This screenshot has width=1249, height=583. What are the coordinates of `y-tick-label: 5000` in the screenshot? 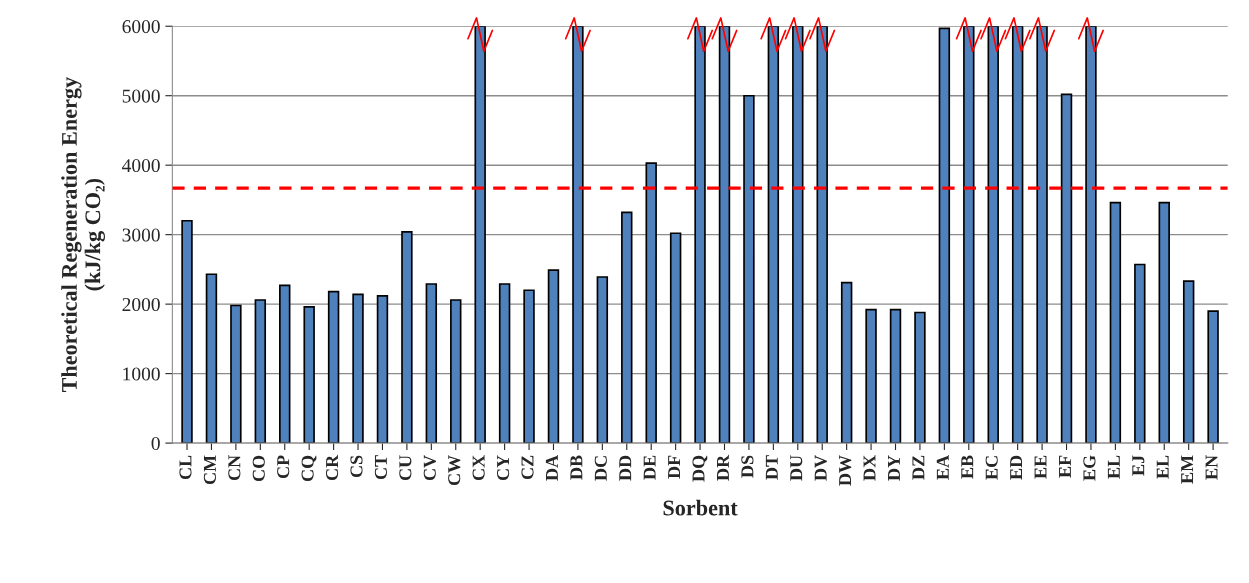 It's located at (141, 96).